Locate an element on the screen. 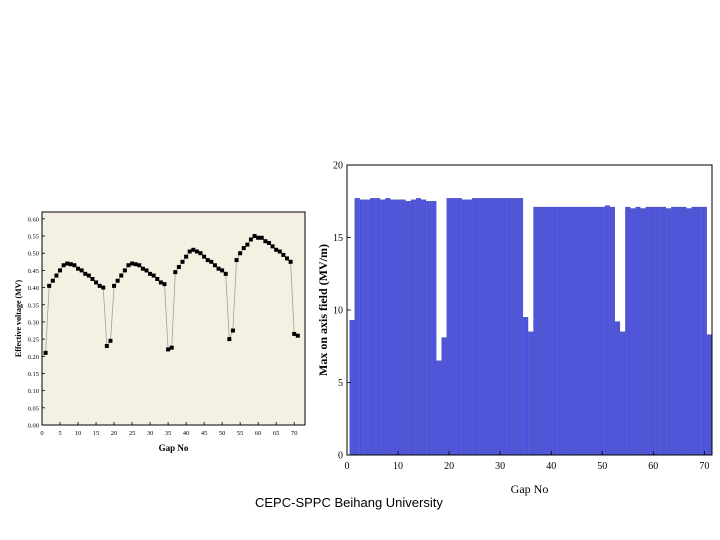 The image size is (720, 540). x-tick-label: 20 is located at coordinates (114, 433).